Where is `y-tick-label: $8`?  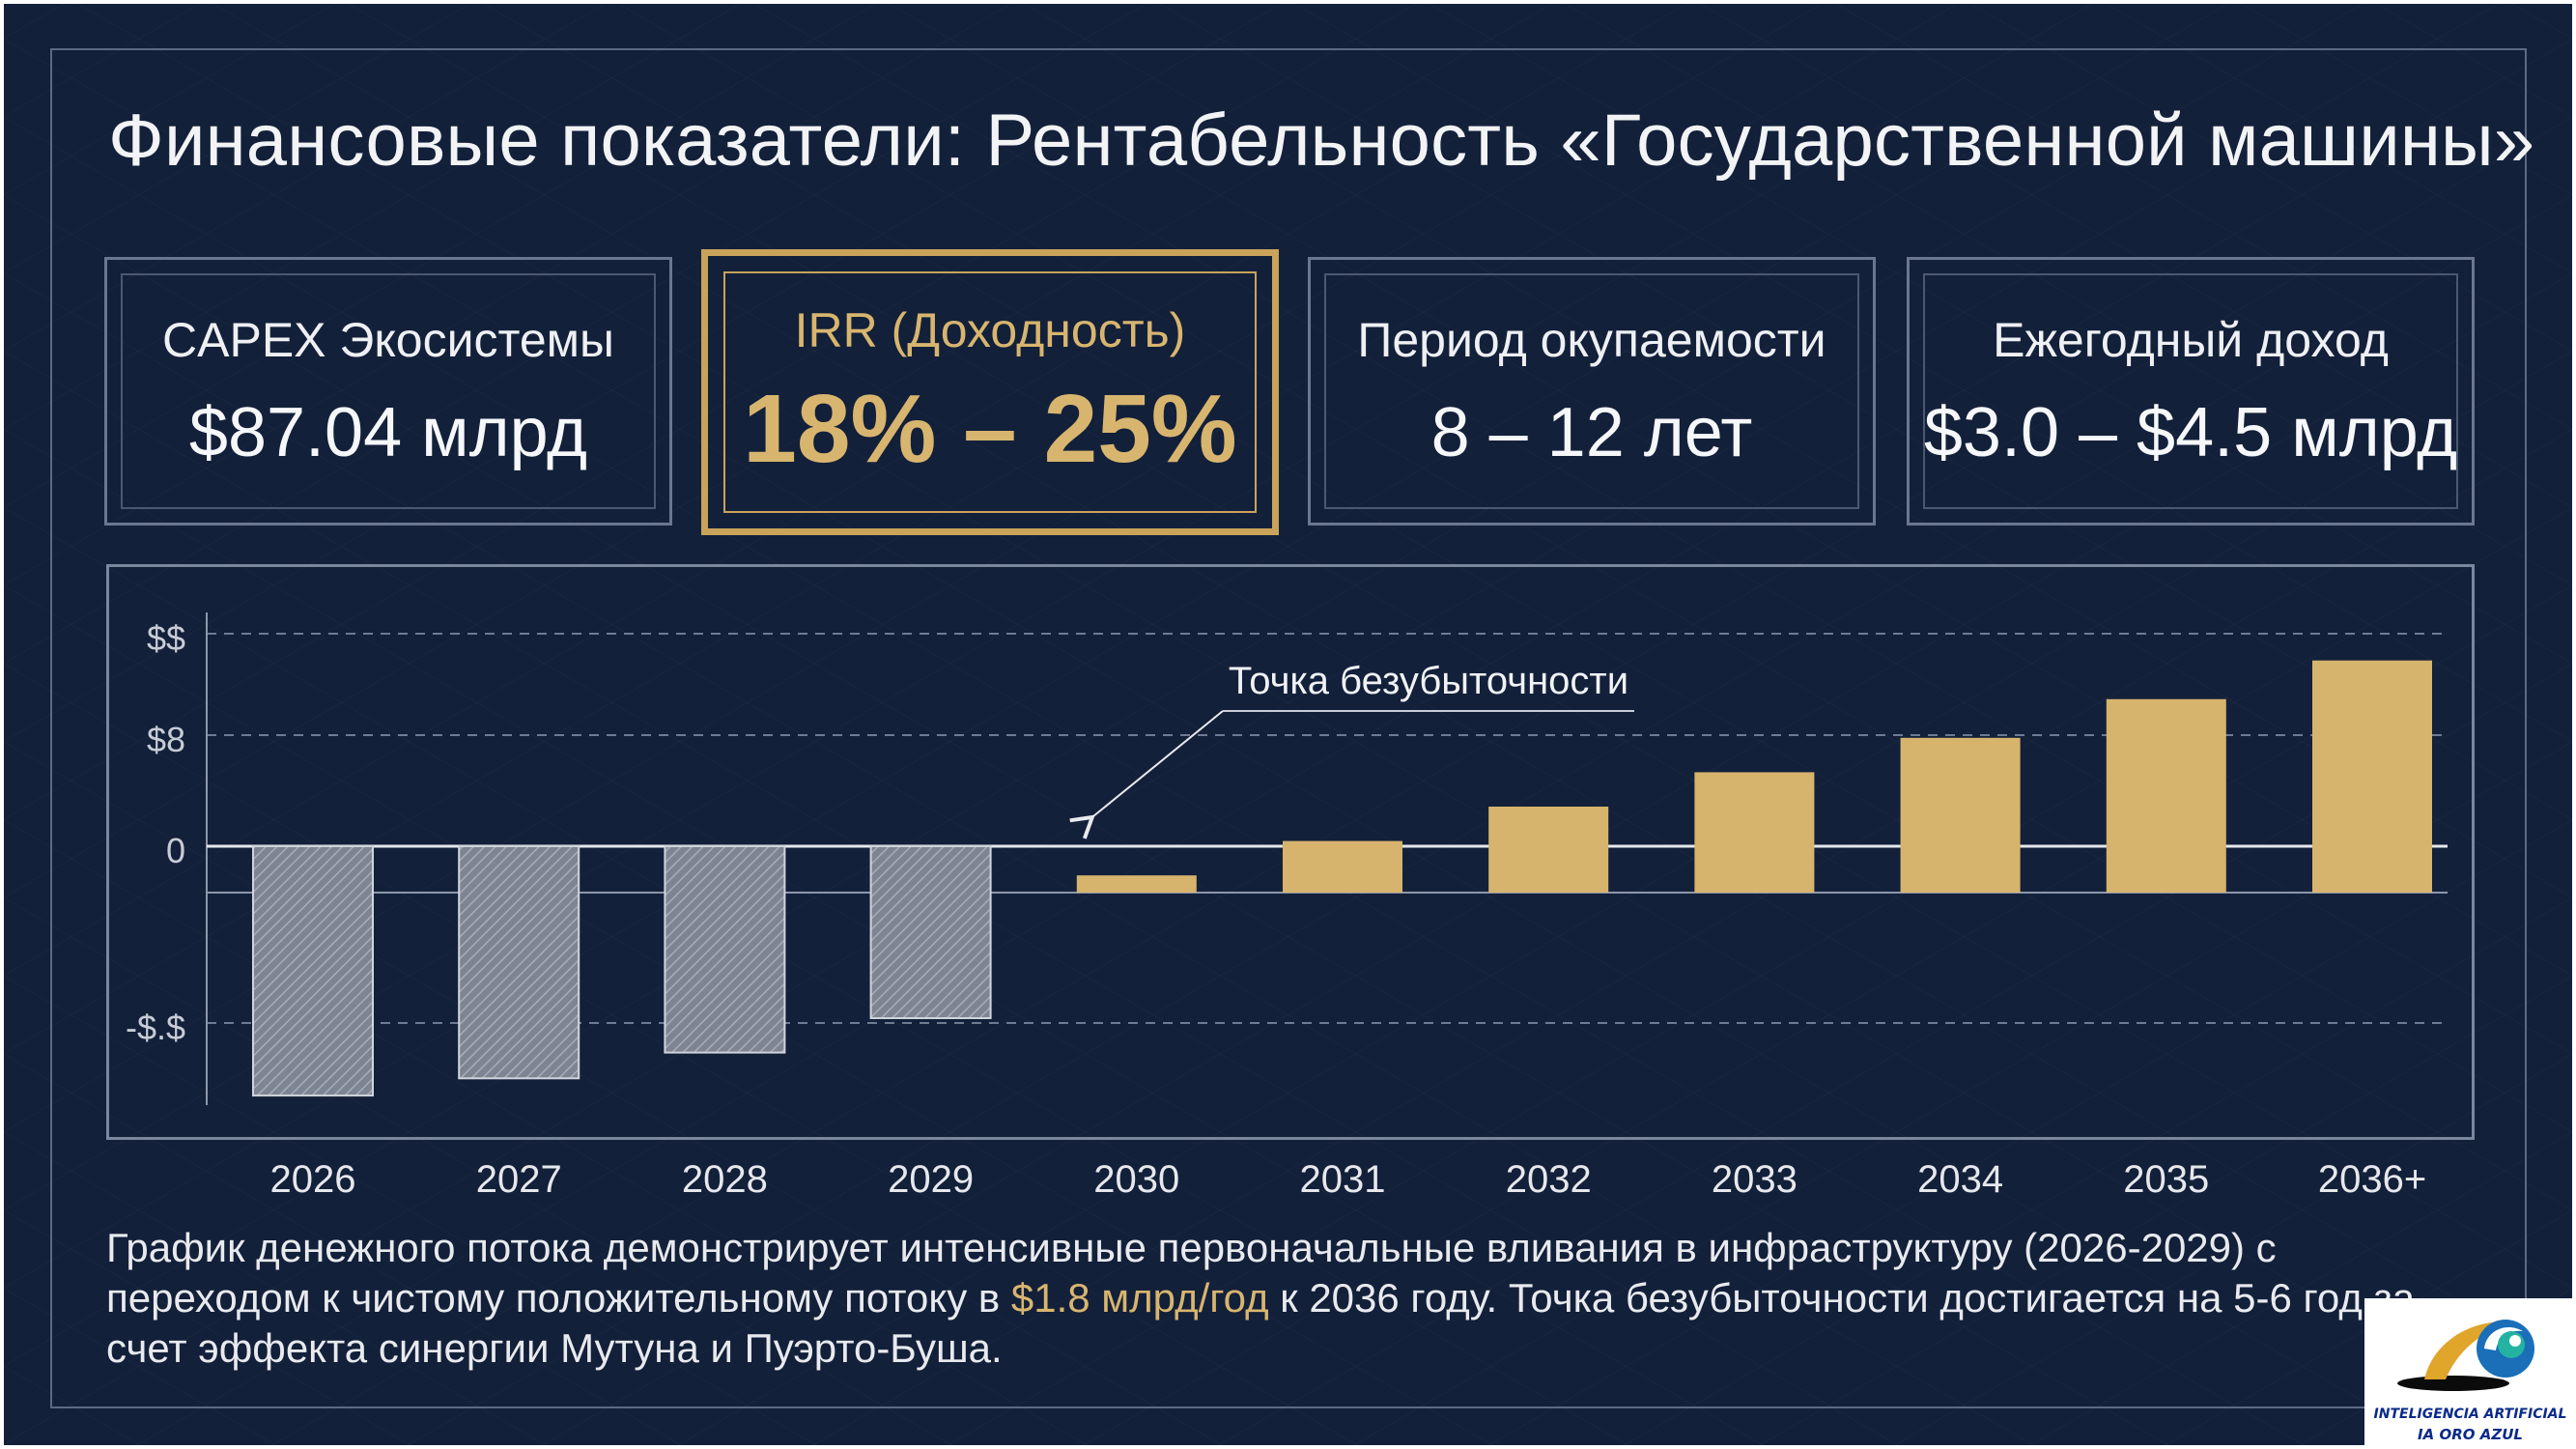
y-tick-label: $8 is located at coordinates (166, 739).